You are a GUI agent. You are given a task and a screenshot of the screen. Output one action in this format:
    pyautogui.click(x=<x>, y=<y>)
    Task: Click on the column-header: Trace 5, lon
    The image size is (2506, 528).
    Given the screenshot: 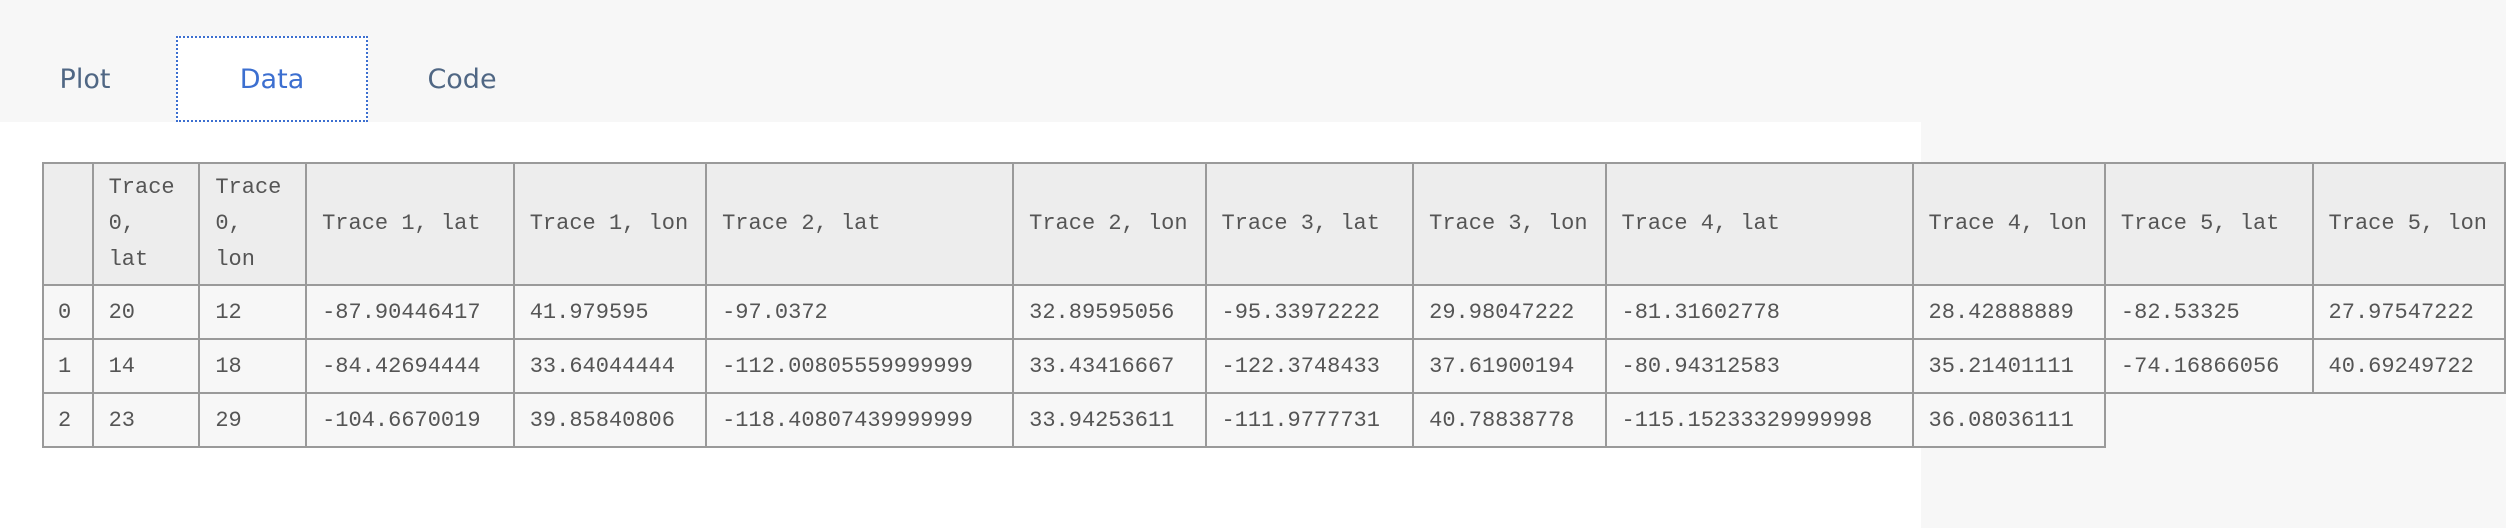 What is the action you would take?
    pyautogui.click(x=2408, y=224)
    